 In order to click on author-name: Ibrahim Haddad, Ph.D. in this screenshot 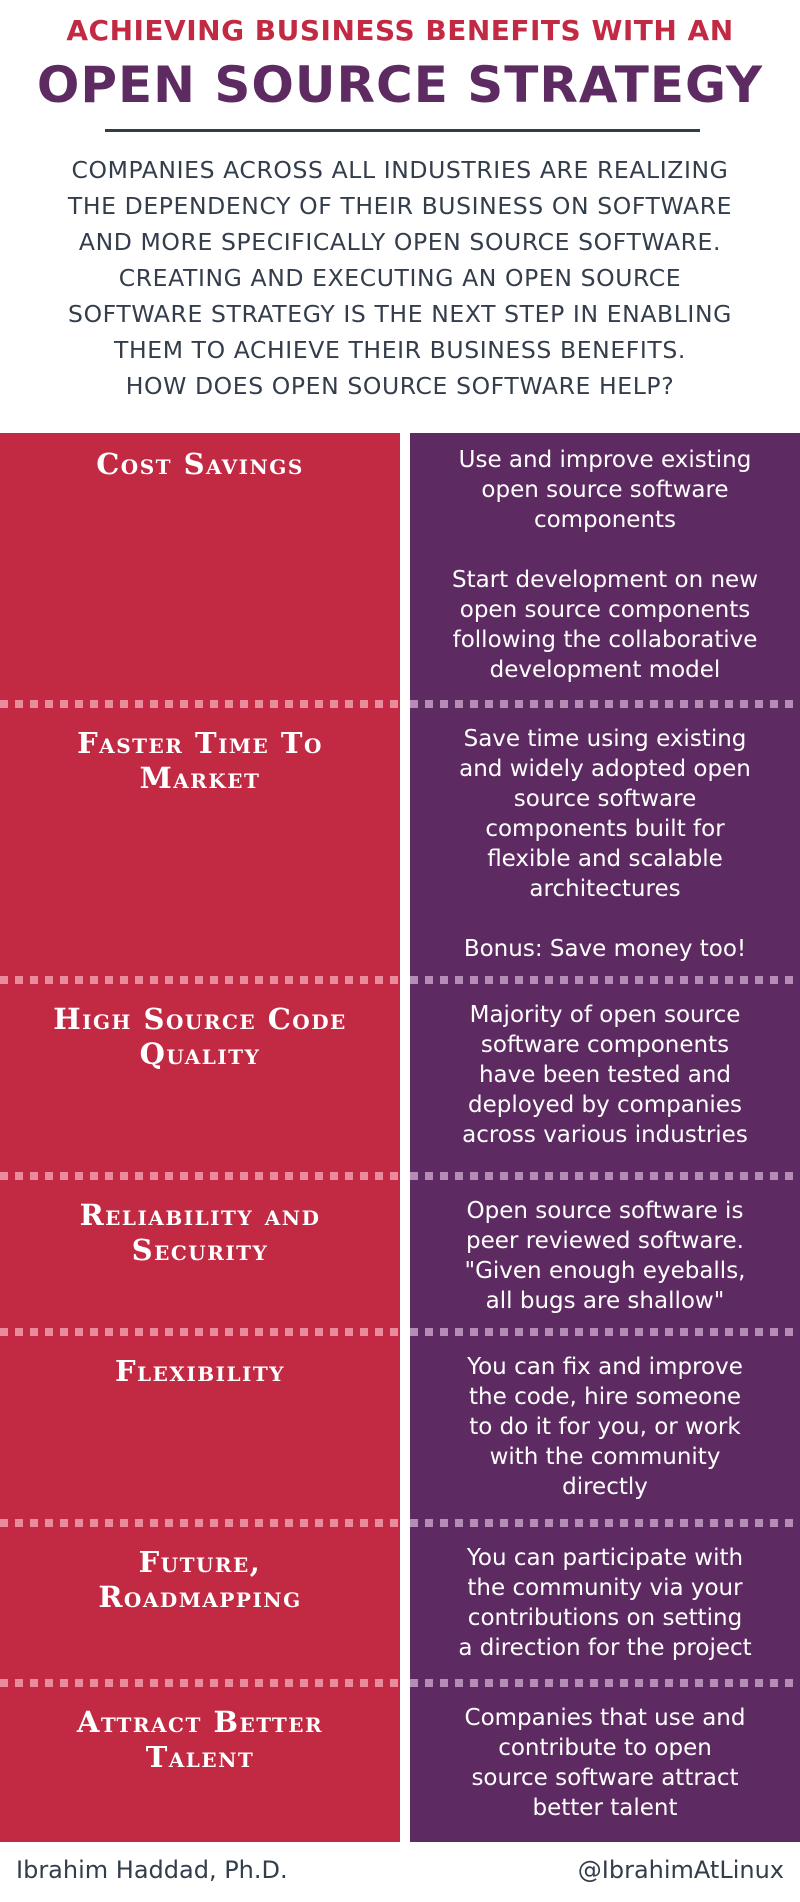, I will do `click(152, 1870)`.